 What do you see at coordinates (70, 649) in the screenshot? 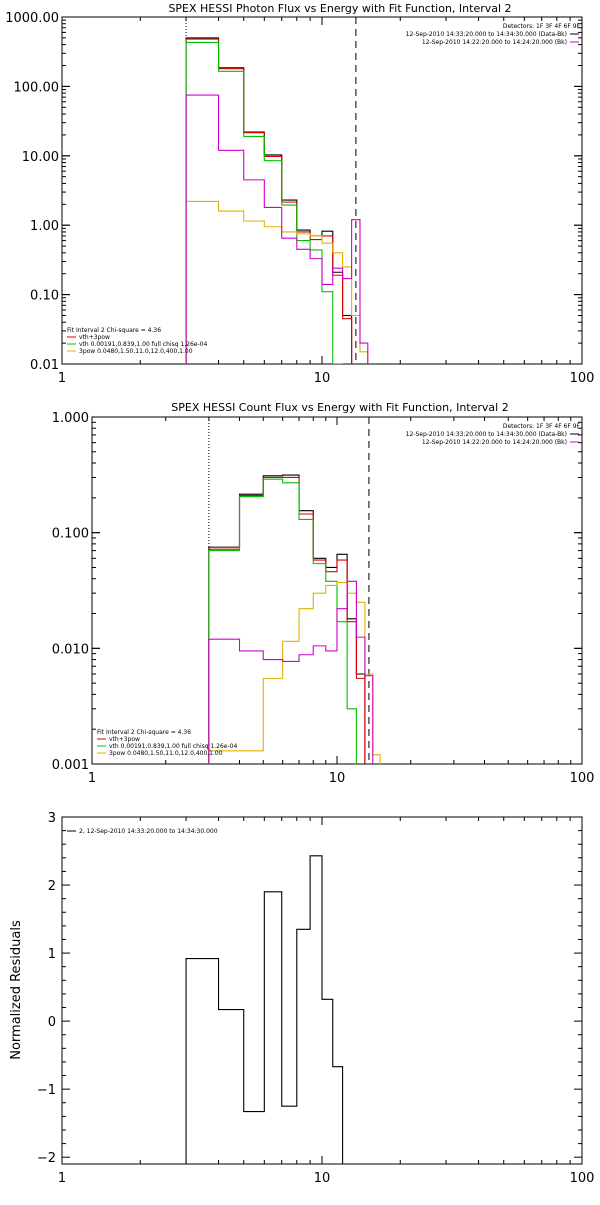
I see `y-tick-label: 0.010` at bounding box center [70, 649].